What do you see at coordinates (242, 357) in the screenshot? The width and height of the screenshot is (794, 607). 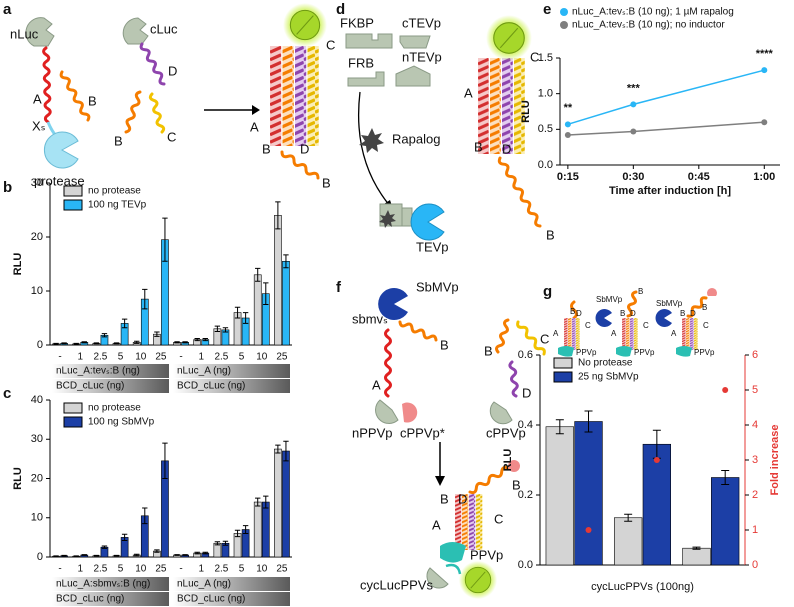 I see `x-tick-label: 5` at bounding box center [242, 357].